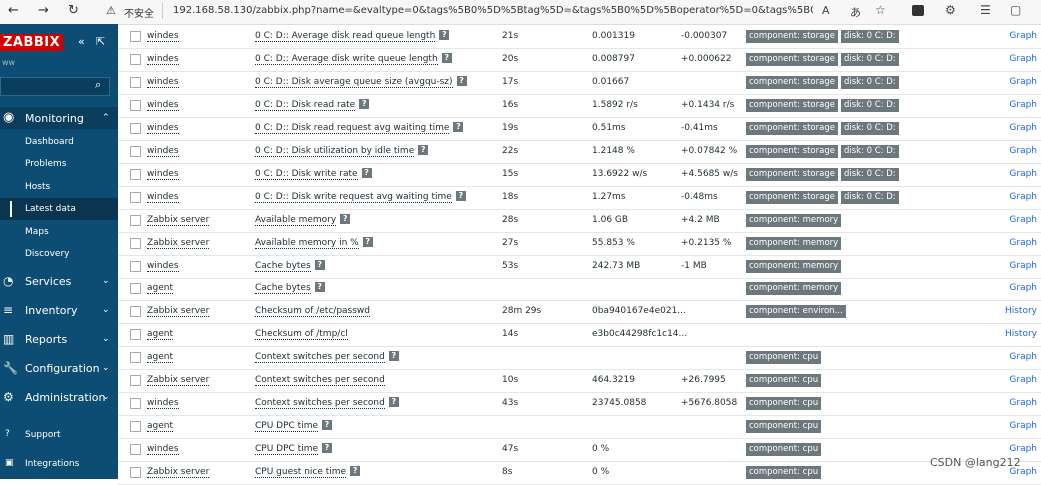 The width and height of the screenshot is (1041, 485). What do you see at coordinates (38, 186) in the screenshot?
I see `submenu-item: Hosts` at bounding box center [38, 186].